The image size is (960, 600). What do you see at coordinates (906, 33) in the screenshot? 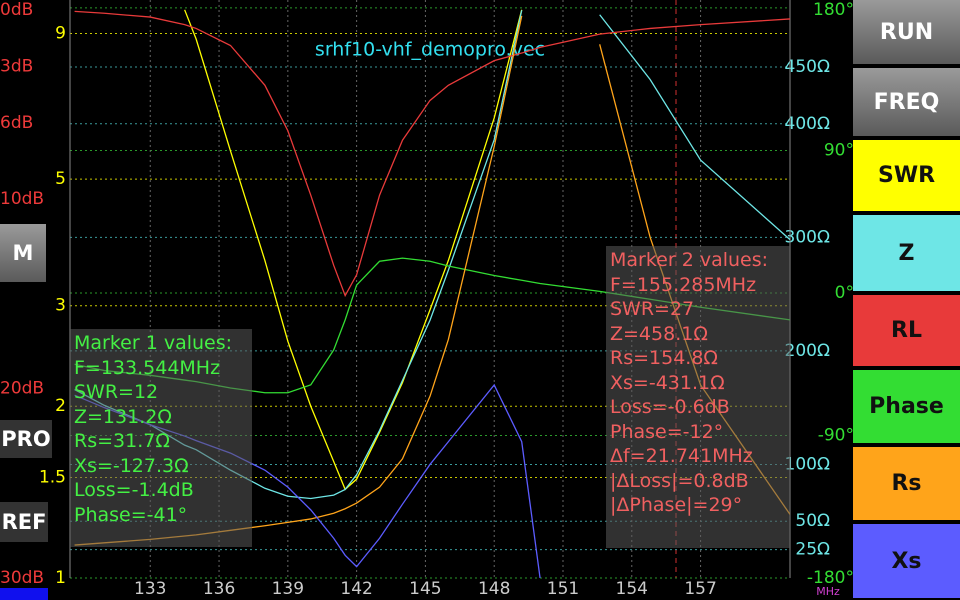
I see `menu-button: RUN` at bounding box center [906, 33].